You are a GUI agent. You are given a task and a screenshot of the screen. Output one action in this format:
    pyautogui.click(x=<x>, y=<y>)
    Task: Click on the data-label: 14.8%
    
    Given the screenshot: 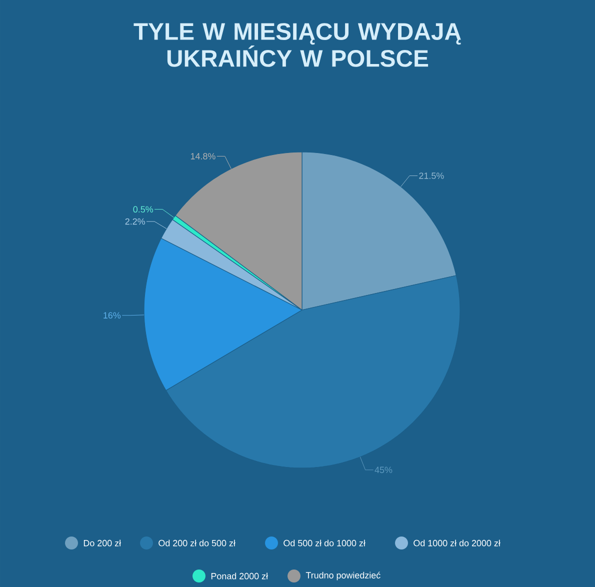 What is the action you would take?
    pyautogui.click(x=203, y=156)
    